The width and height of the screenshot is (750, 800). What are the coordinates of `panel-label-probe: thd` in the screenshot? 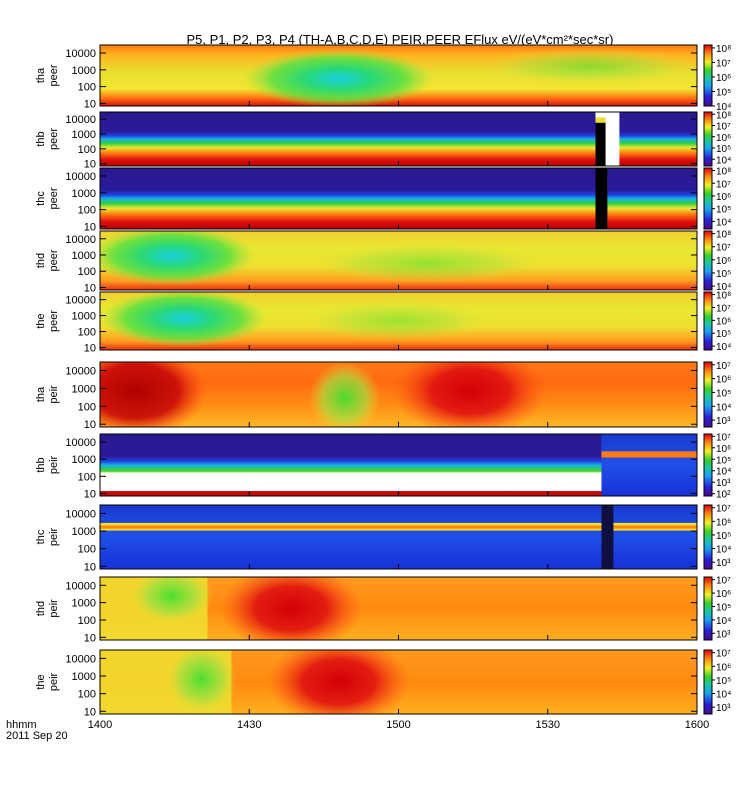 It's located at (41, 608).